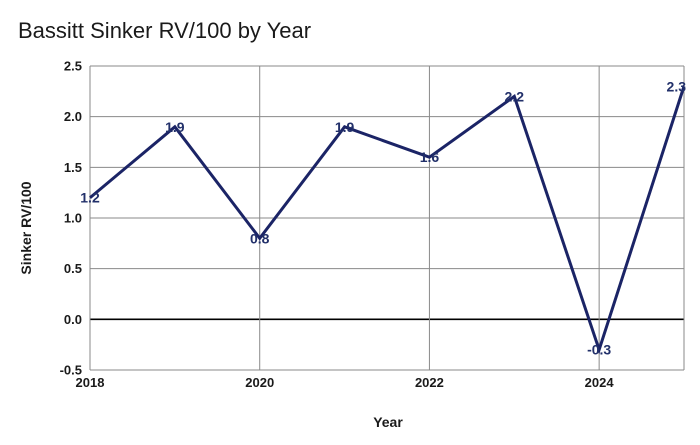  Describe the element at coordinates (90, 382) in the screenshot. I see `x-tick-label: 2018` at that location.